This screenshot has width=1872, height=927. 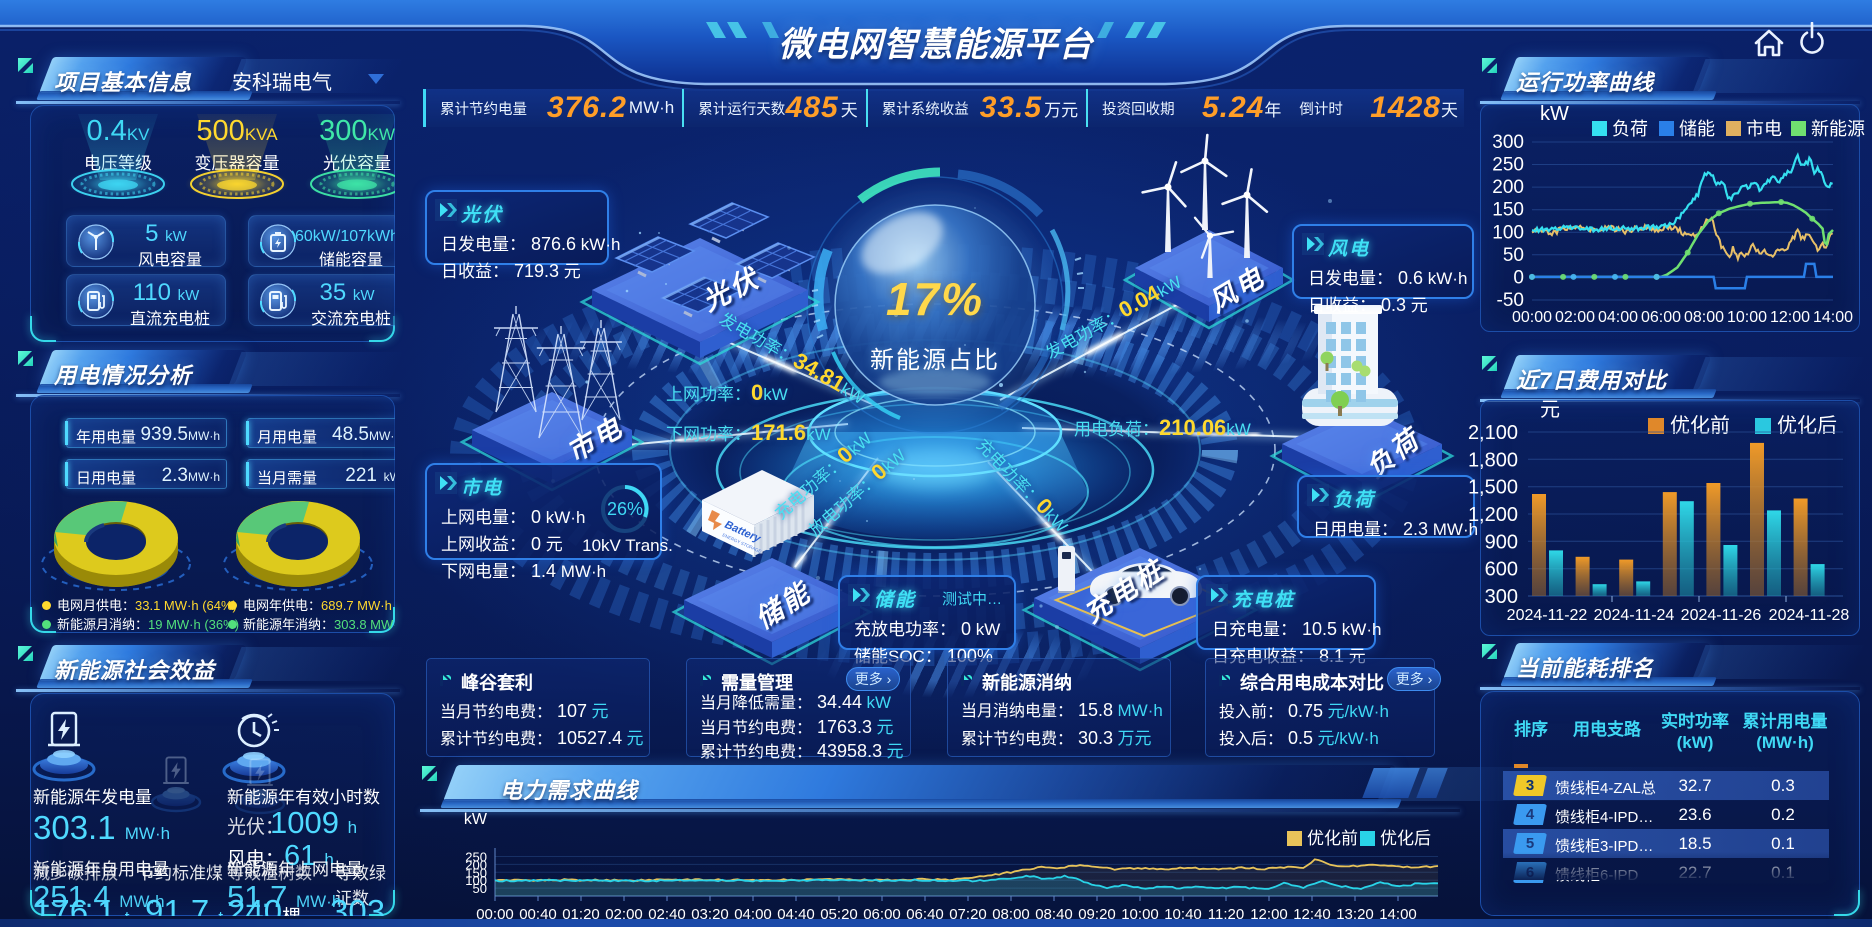 What do you see at coordinates (1183, 914) in the screenshot?
I see `svg-text: 10:40` at bounding box center [1183, 914].